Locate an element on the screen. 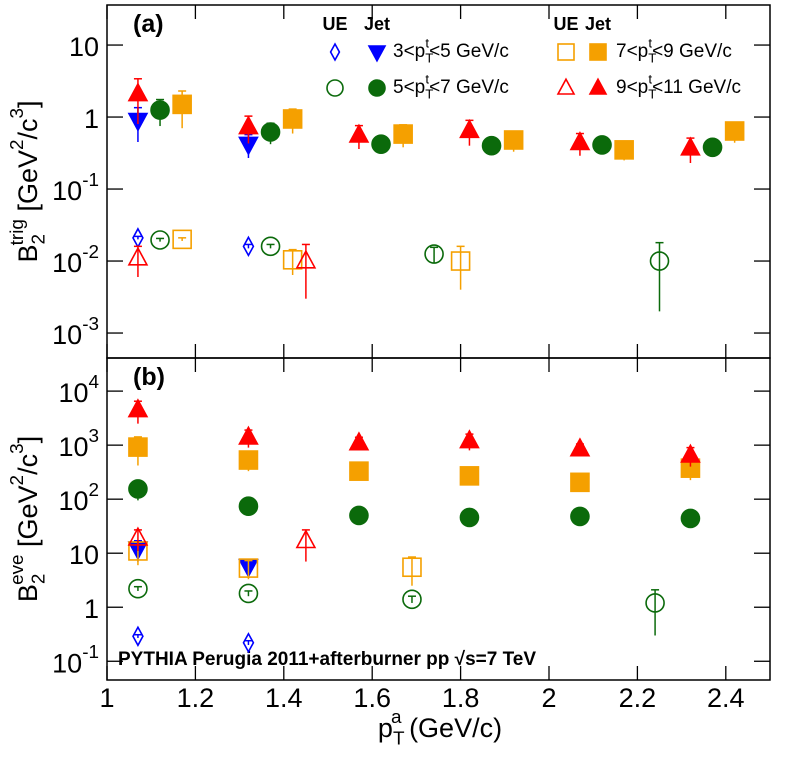 The width and height of the screenshot is (788, 759). x-tick-label: 1 is located at coordinates (106, 698).